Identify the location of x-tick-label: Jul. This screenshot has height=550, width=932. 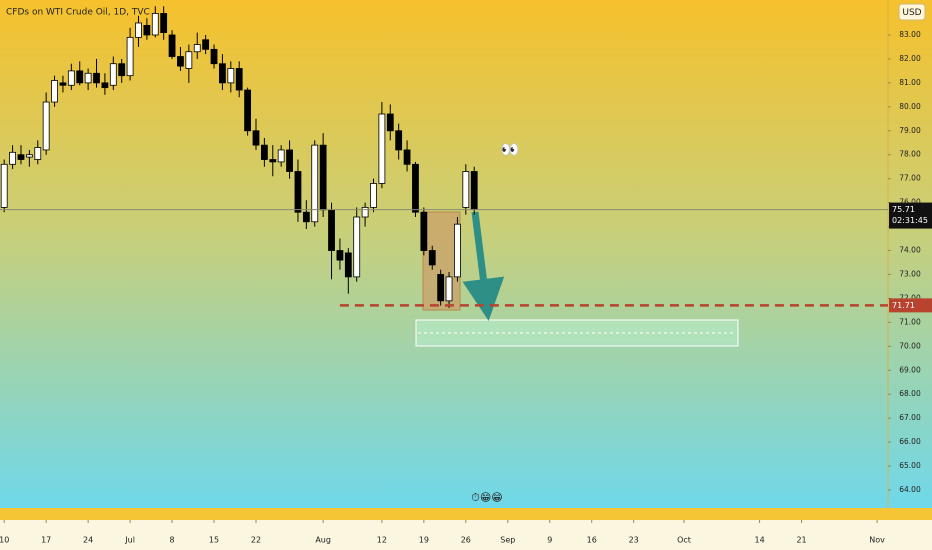
(129, 540).